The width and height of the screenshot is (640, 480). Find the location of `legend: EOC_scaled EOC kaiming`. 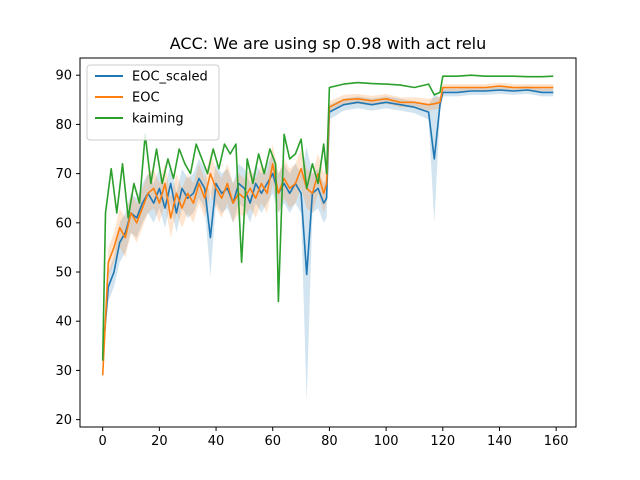

legend: EOC_scaled EOC kaiming is located at coordinates (153, 102).